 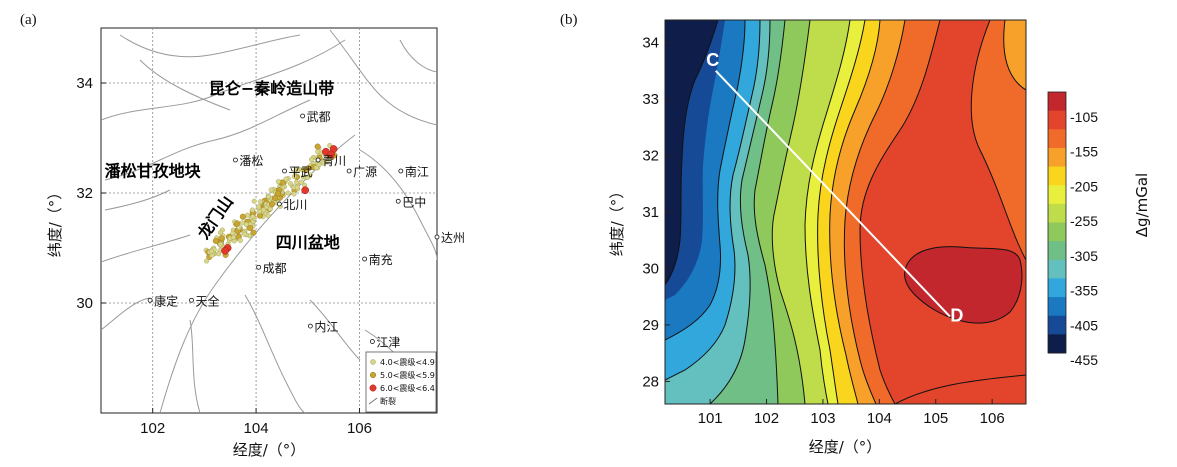 What do you see at coordinates (166, 300) in the screenshot?
I see `city-label: 康定` at bounding box center [166, 300].